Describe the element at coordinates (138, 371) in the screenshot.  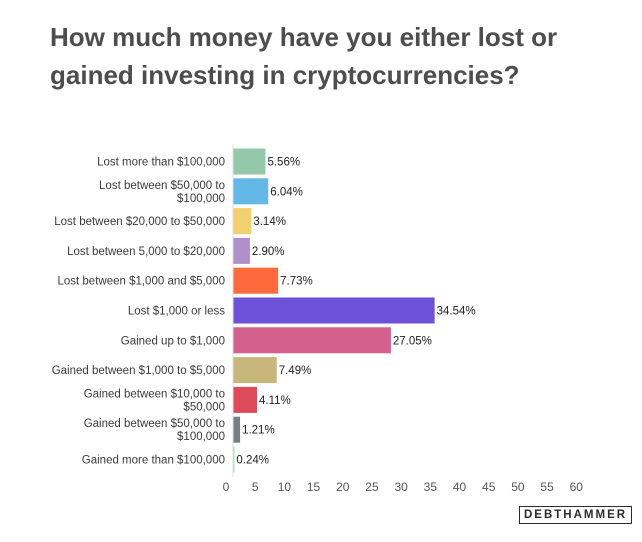
I see `category-label: Gained between $1,000 to $5,000` at that location.